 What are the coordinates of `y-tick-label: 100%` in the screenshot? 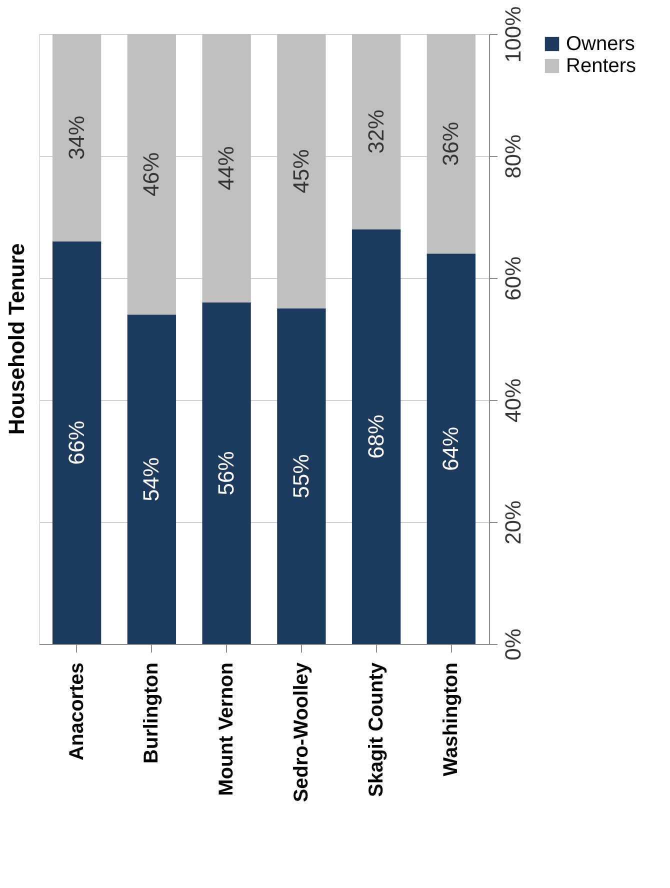 It's located at (513, 34).